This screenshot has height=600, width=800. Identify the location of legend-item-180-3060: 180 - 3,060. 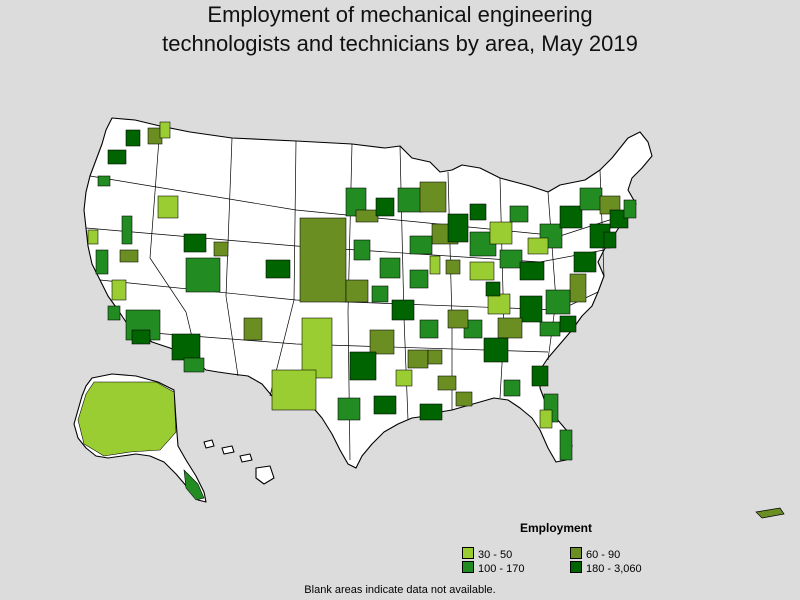
(606, 568).